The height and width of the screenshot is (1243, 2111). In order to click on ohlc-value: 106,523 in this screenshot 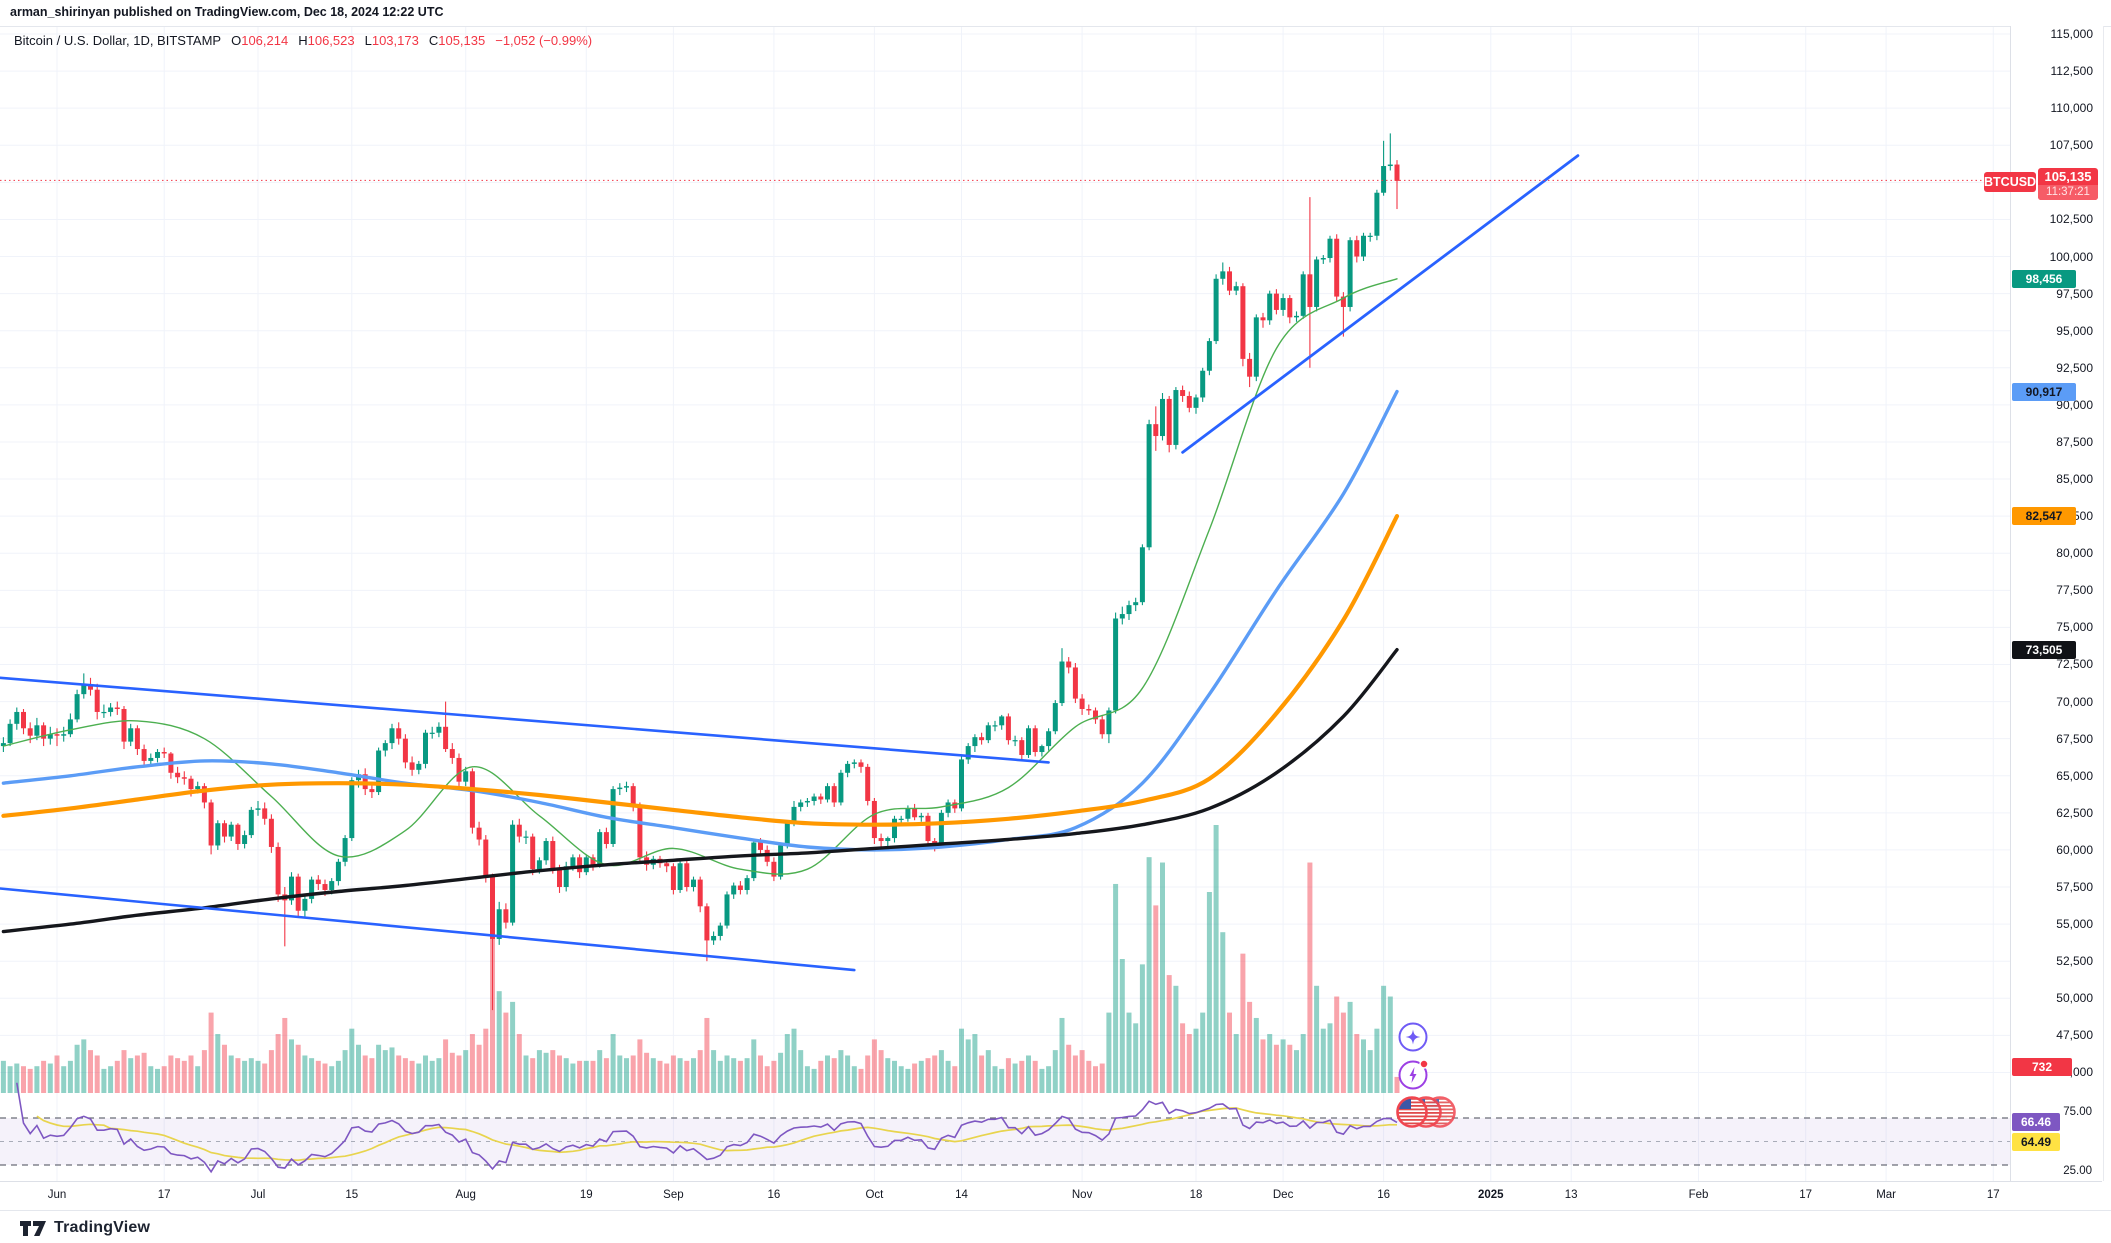, I will do `click(331, 40)`.